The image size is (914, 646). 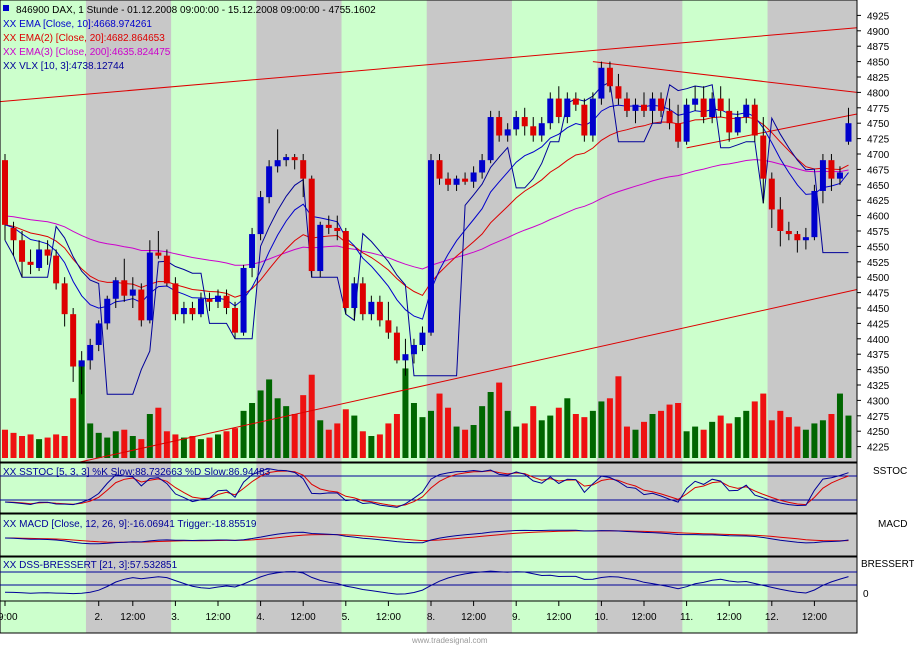 I want to click on x-tick-label: 10., so click(x=601, y=617).